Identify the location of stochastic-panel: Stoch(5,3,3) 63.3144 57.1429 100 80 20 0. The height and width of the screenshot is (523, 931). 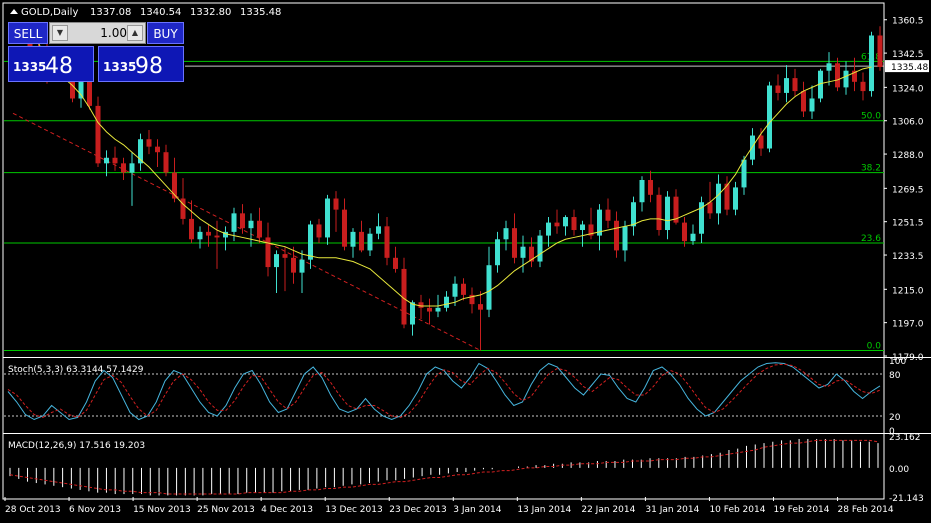
(455, 397).